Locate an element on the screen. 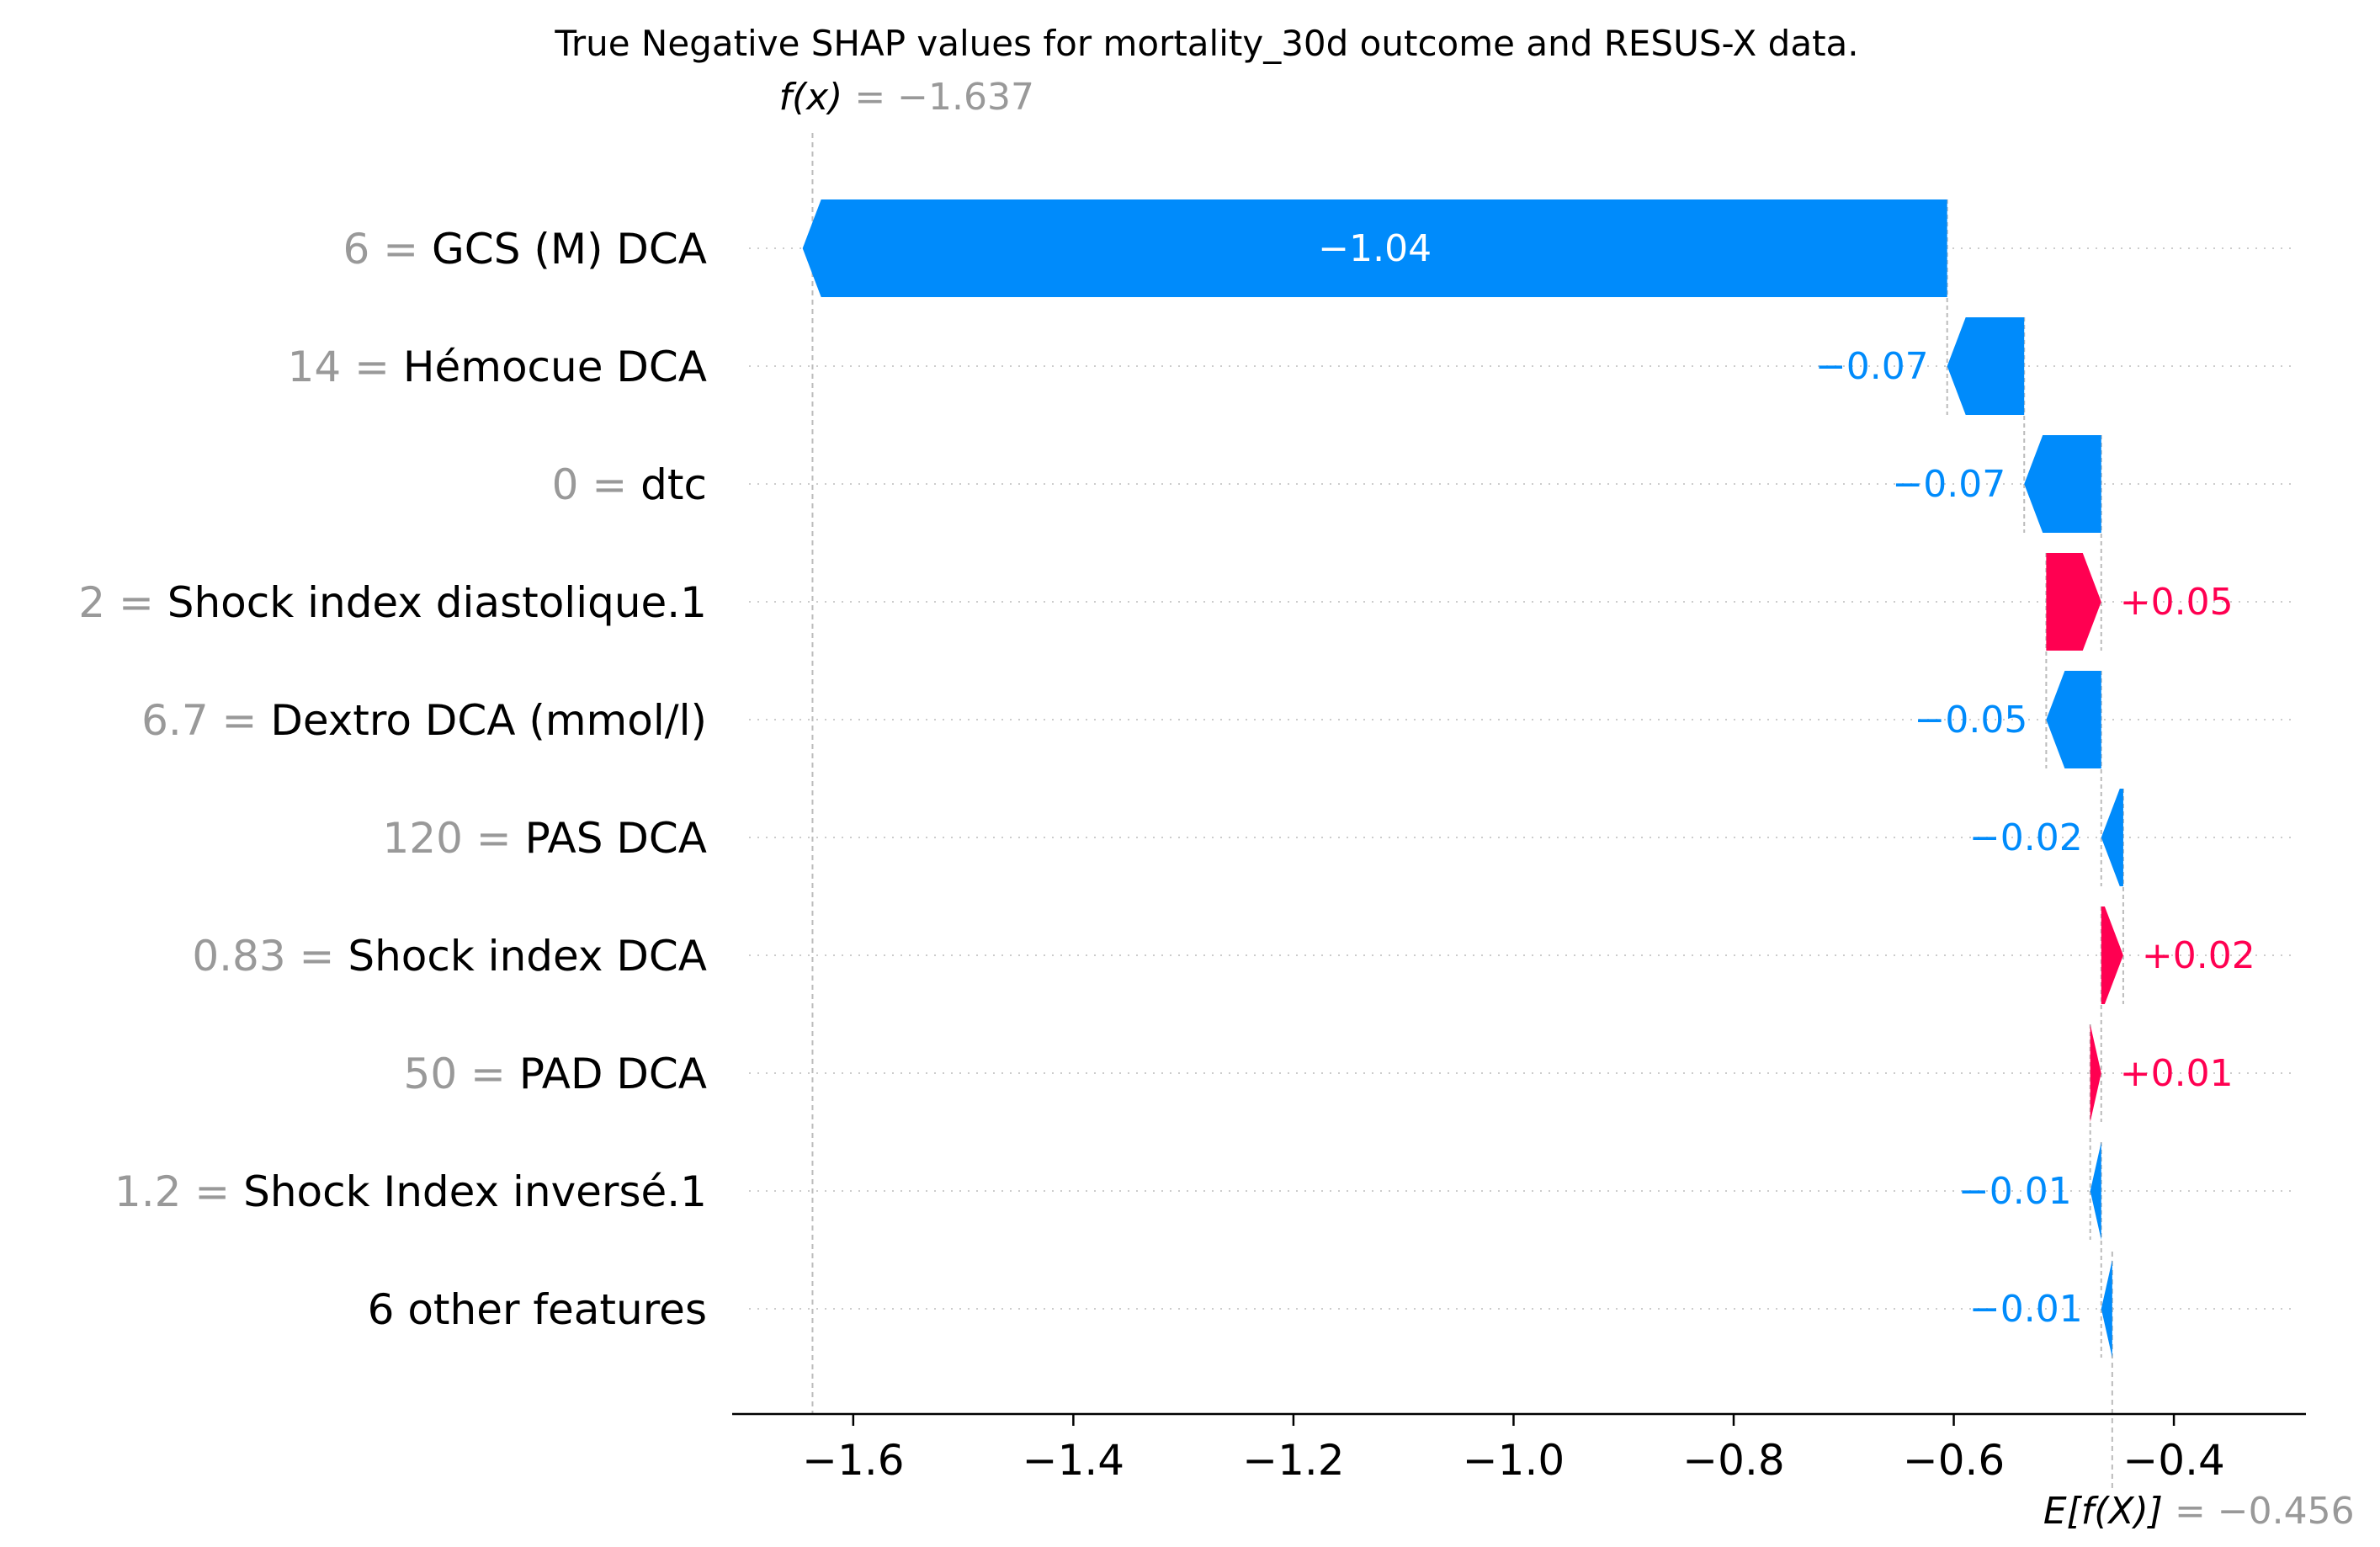 The width and height of the screenshot is (2380, 1547). x-tick-label: −1.6 is located at coordinates (853, 1460).